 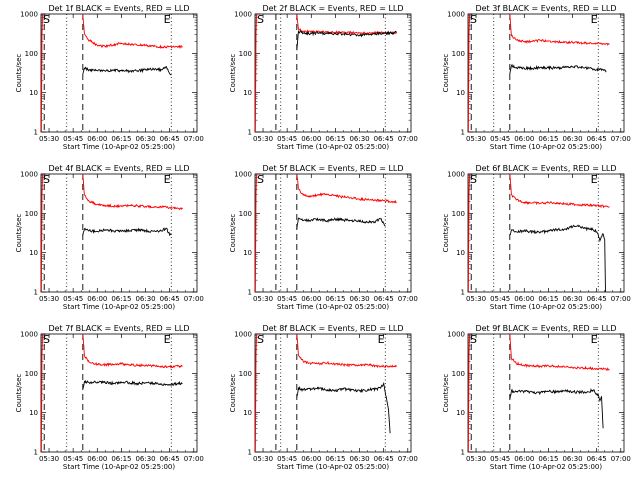 What do you see at coordinates (332, 8) in the screenshot?
I see `panel-title: Det 2f BLACK = Events, RED = LLD` at bounding box center [332, 8].